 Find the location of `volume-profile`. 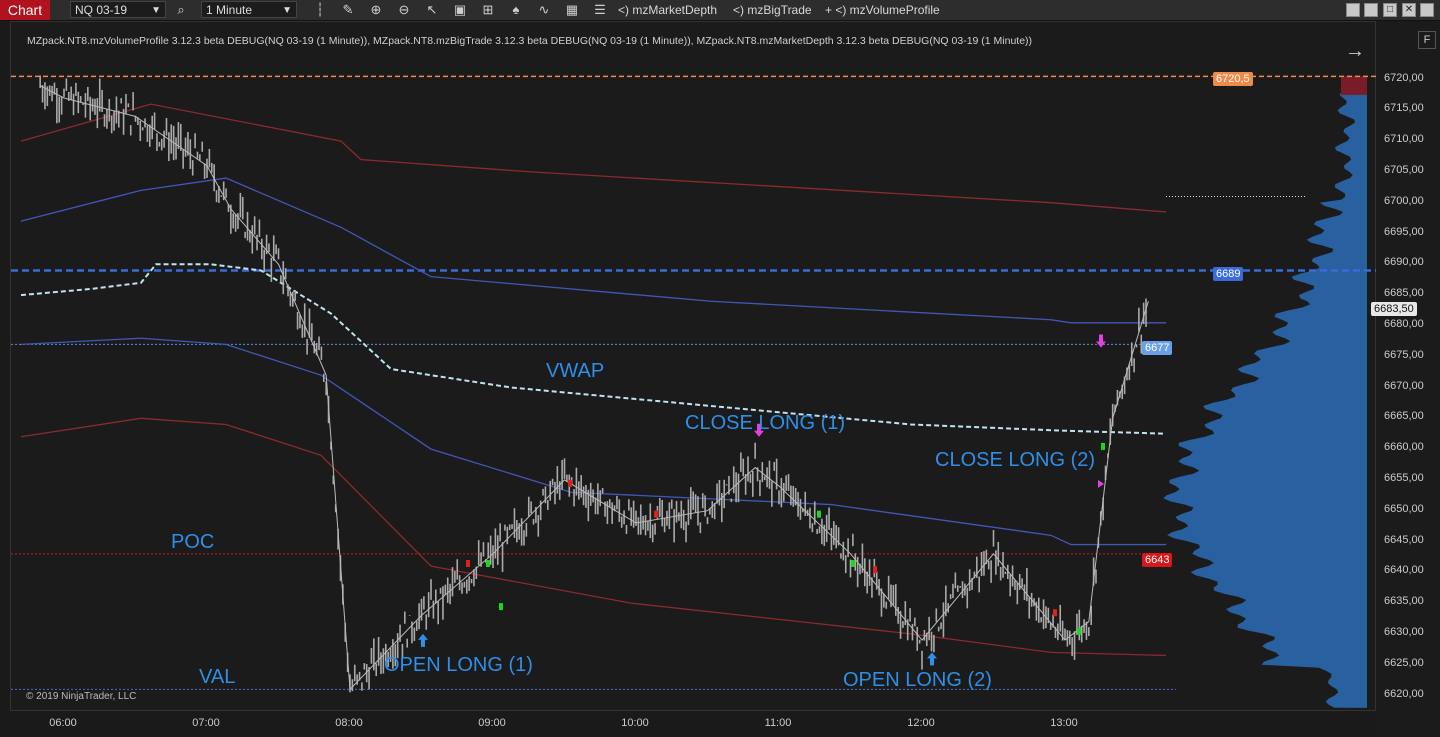

volume-profile is located at coordinates (1265, 392).